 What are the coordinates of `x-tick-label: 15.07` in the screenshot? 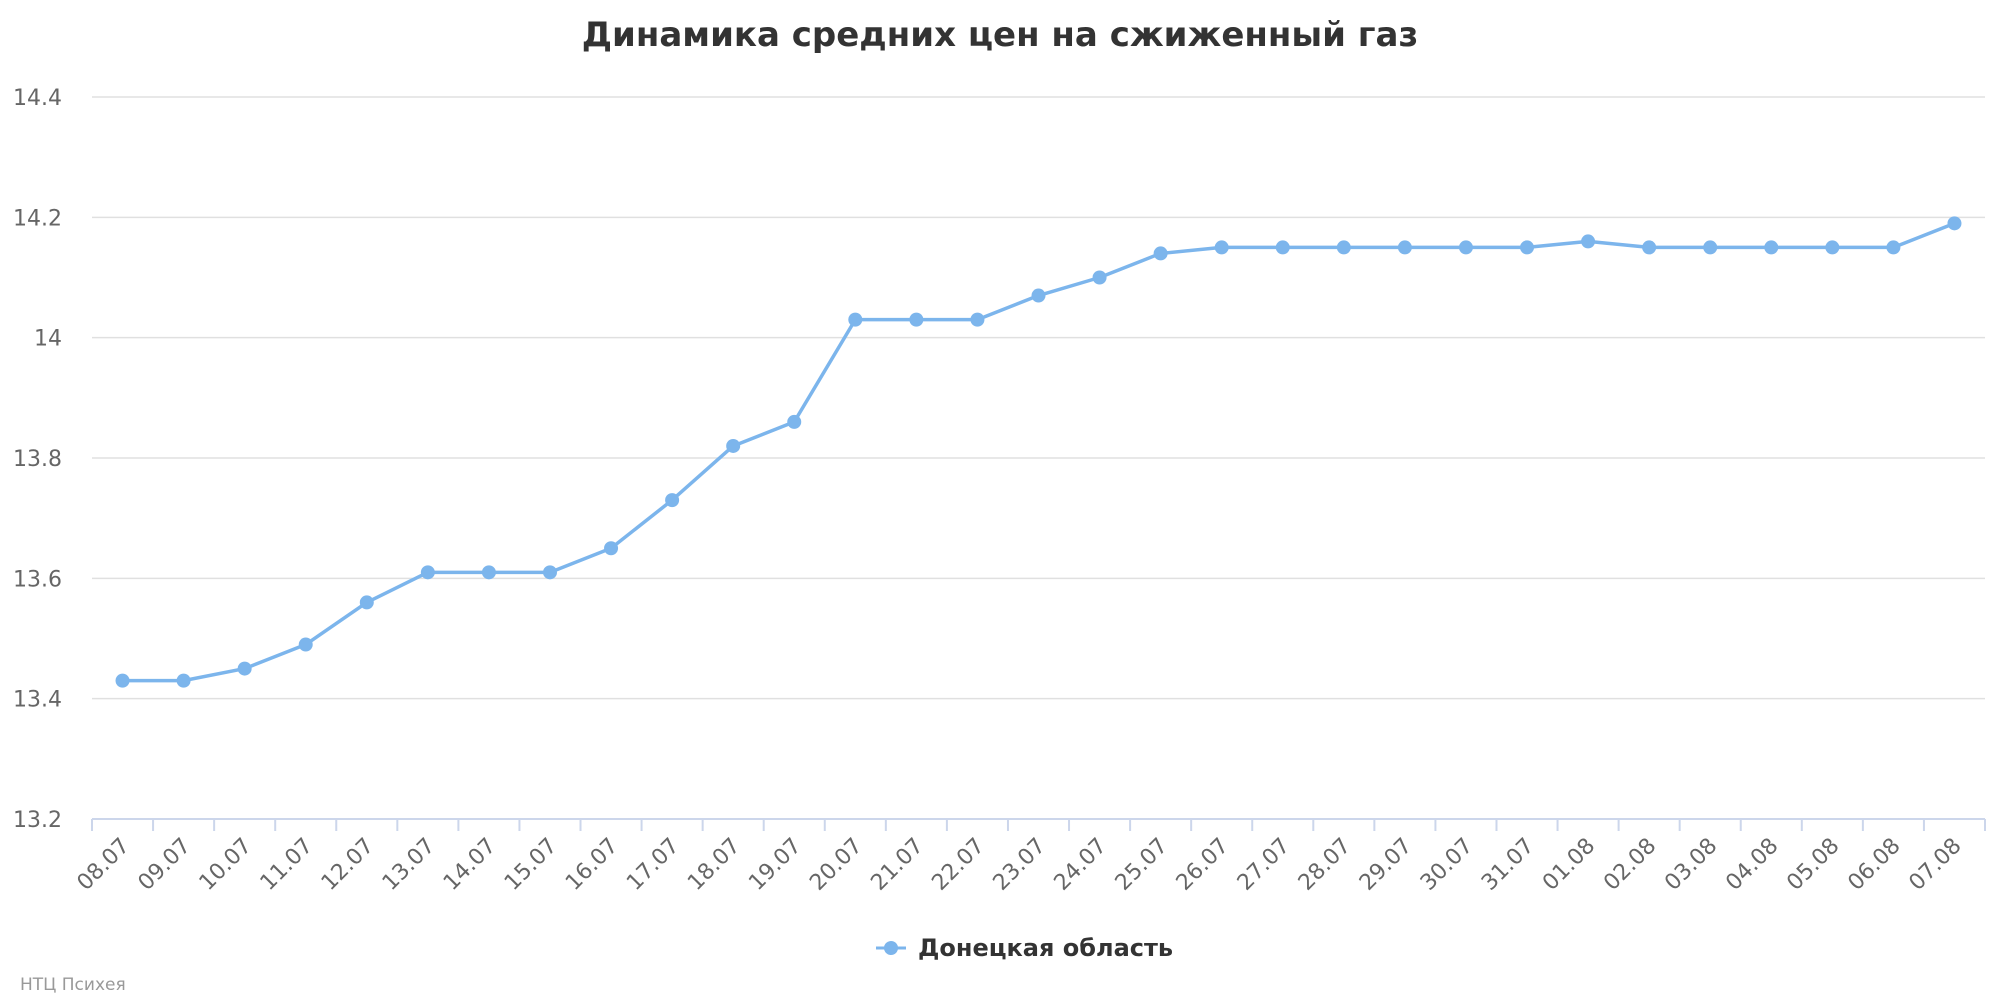 It's located at (531, 865).